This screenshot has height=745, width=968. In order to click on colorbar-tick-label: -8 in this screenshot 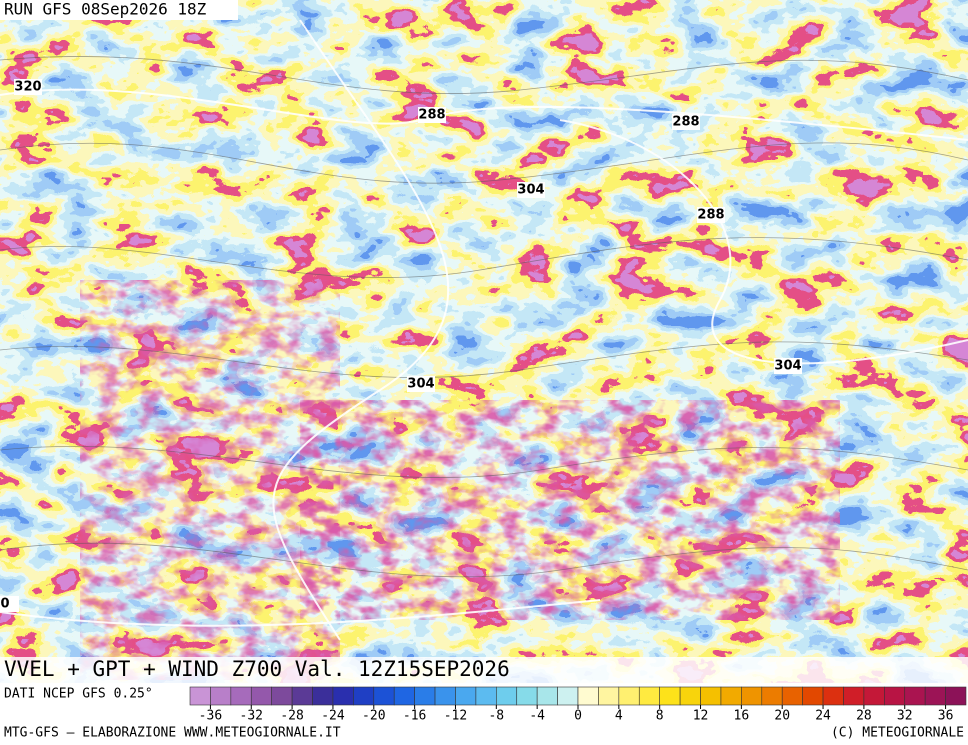, I will do `click(496, 716)`.